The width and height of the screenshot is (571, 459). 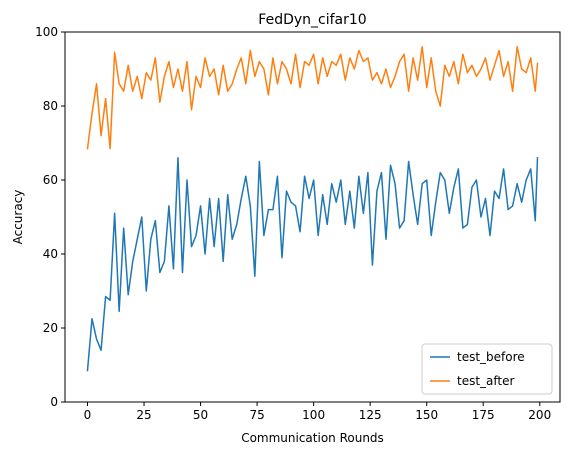 What do you see at coordinates (50, 106) in the screenshot?
I see `y-tick-label: 80` at bounding box center [50, 106].